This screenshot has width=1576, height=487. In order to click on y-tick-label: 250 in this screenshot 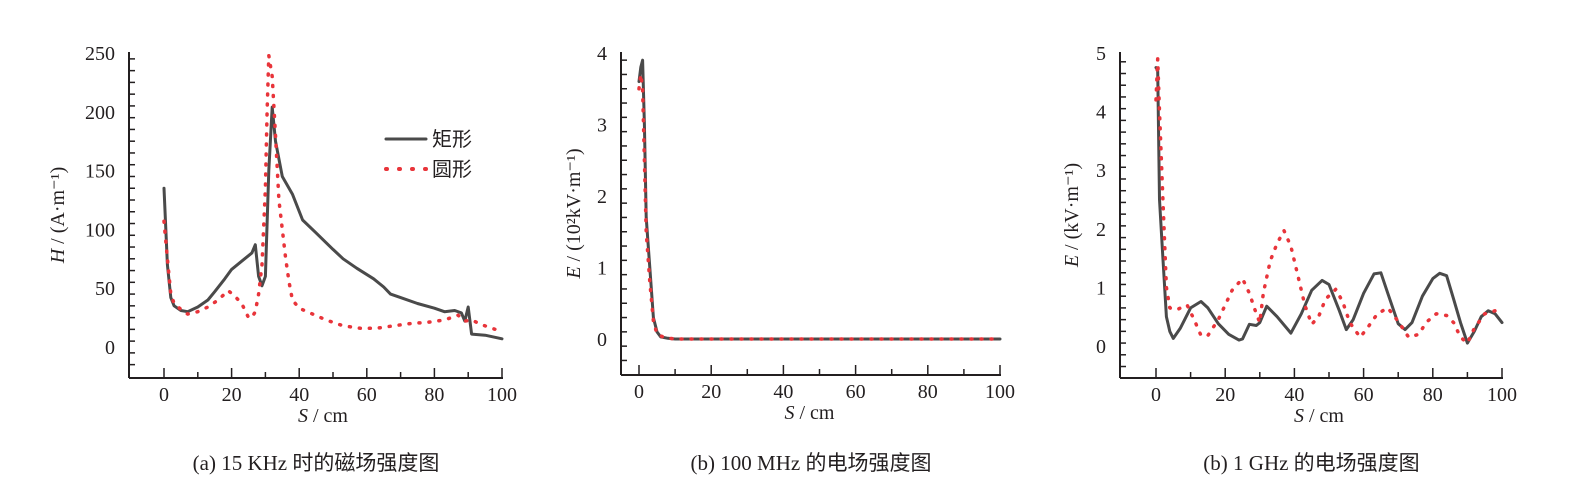, I will do `click(100, 54)`.